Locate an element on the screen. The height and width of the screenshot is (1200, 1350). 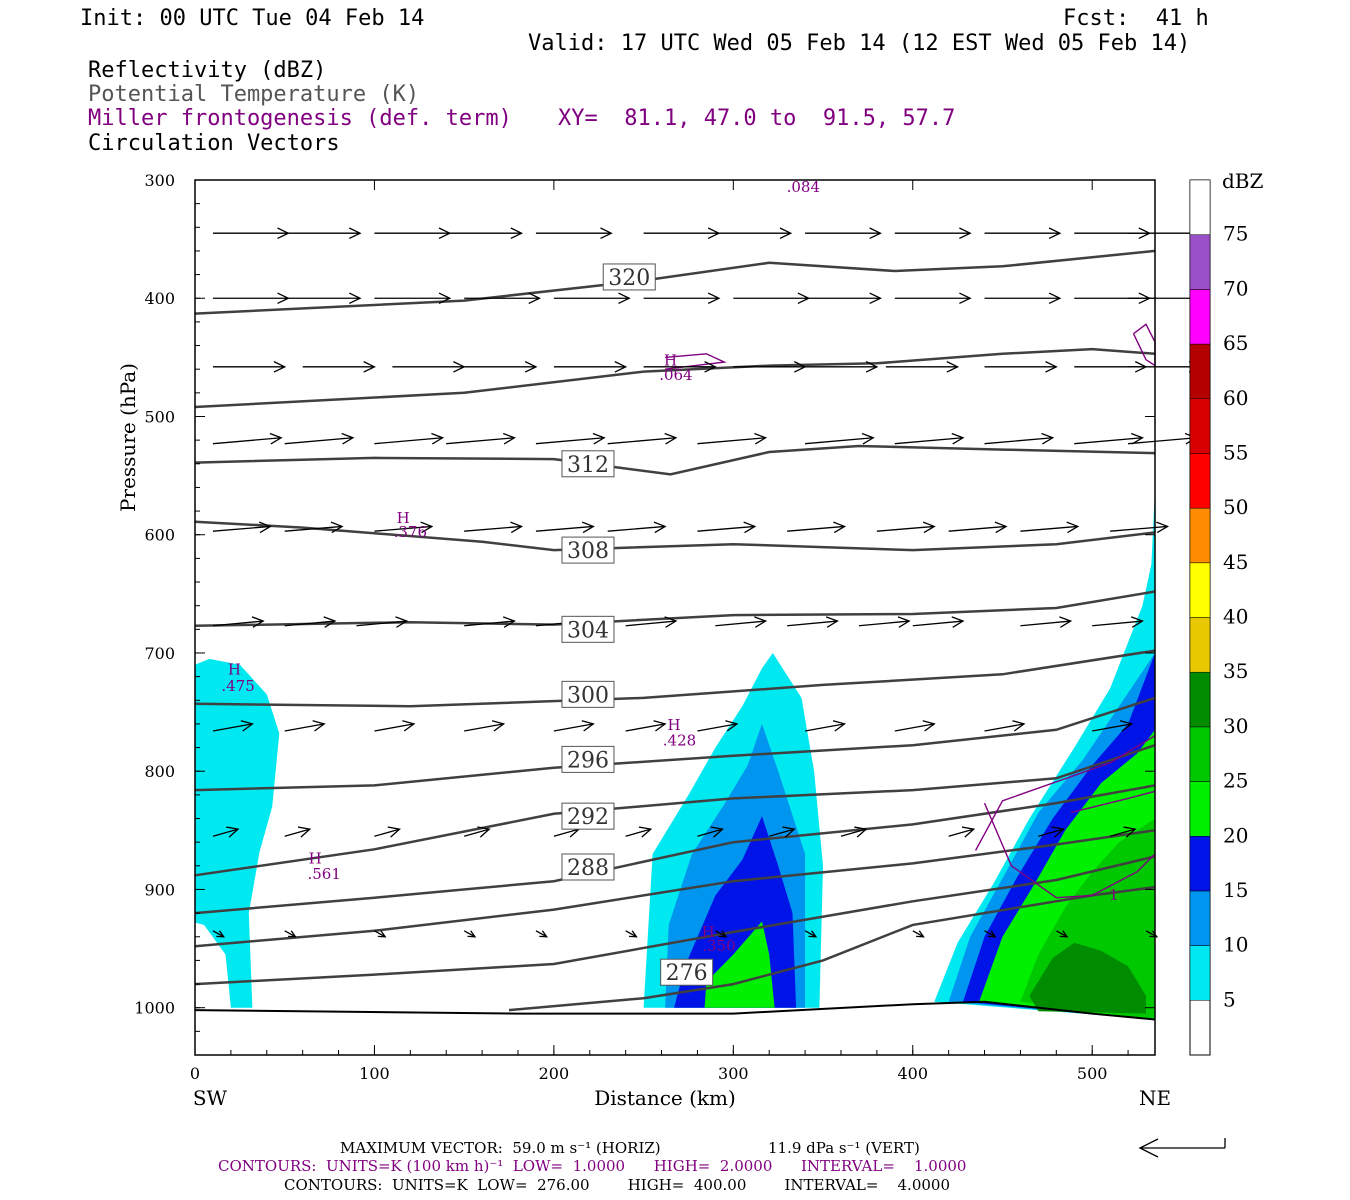
colorbar-label-10: 55 is located at coordinates (1235, 452).